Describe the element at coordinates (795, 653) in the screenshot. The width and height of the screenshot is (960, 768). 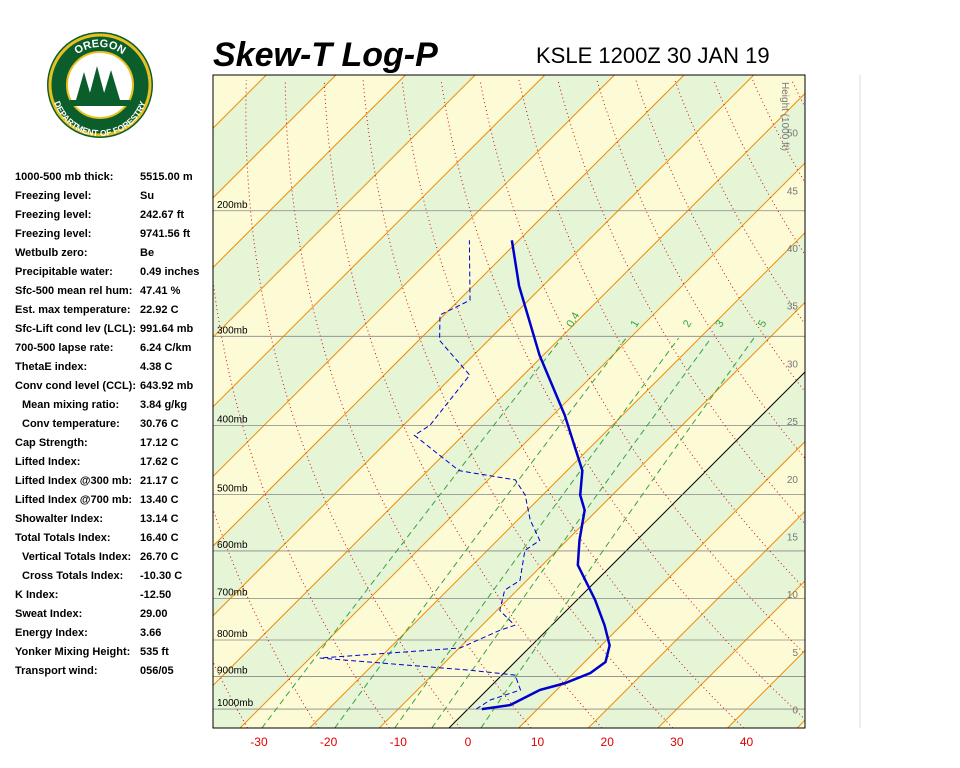
I see `y2-tick-label: 5` at that location.